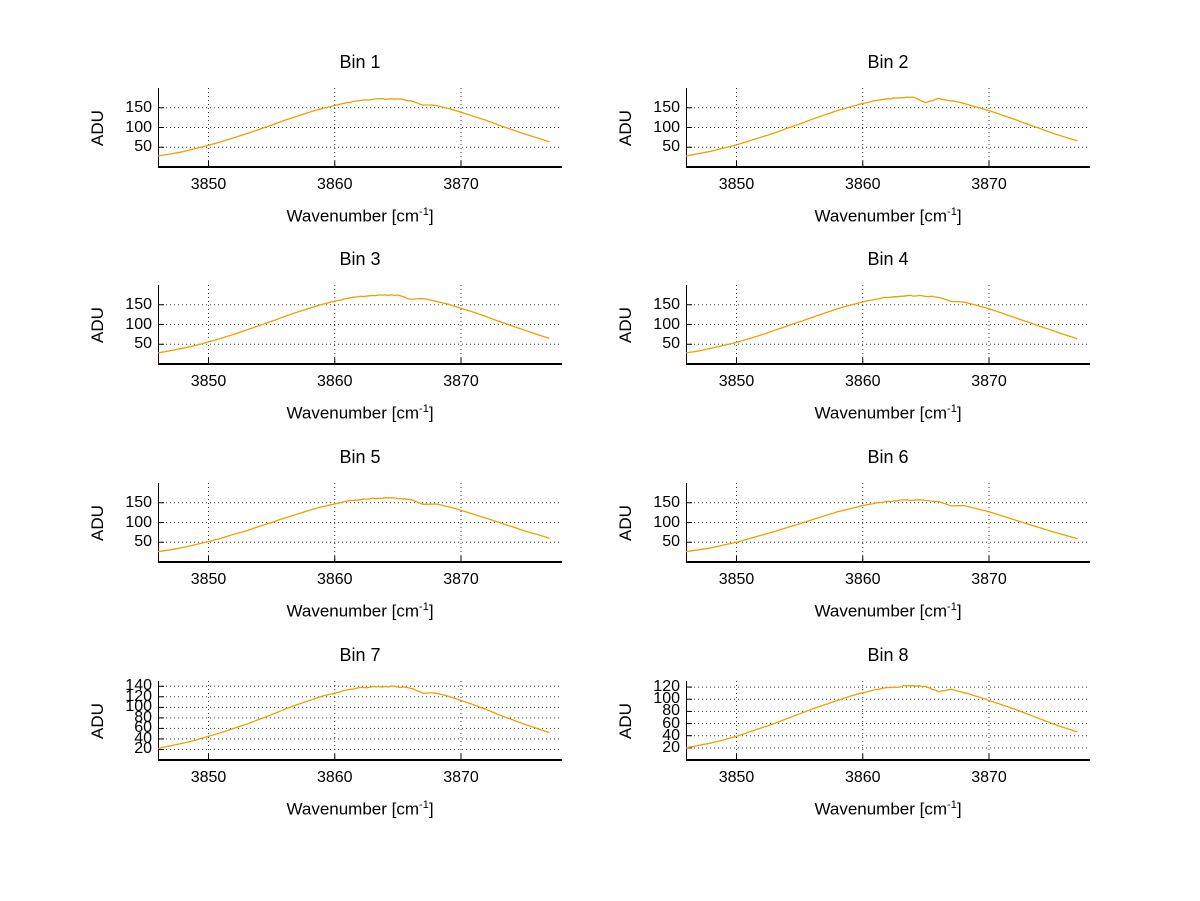  What do you see at coordinates (671, 723) in the screenshot?
I see `y-tick-label: 60` at bounding box center [671, 723].